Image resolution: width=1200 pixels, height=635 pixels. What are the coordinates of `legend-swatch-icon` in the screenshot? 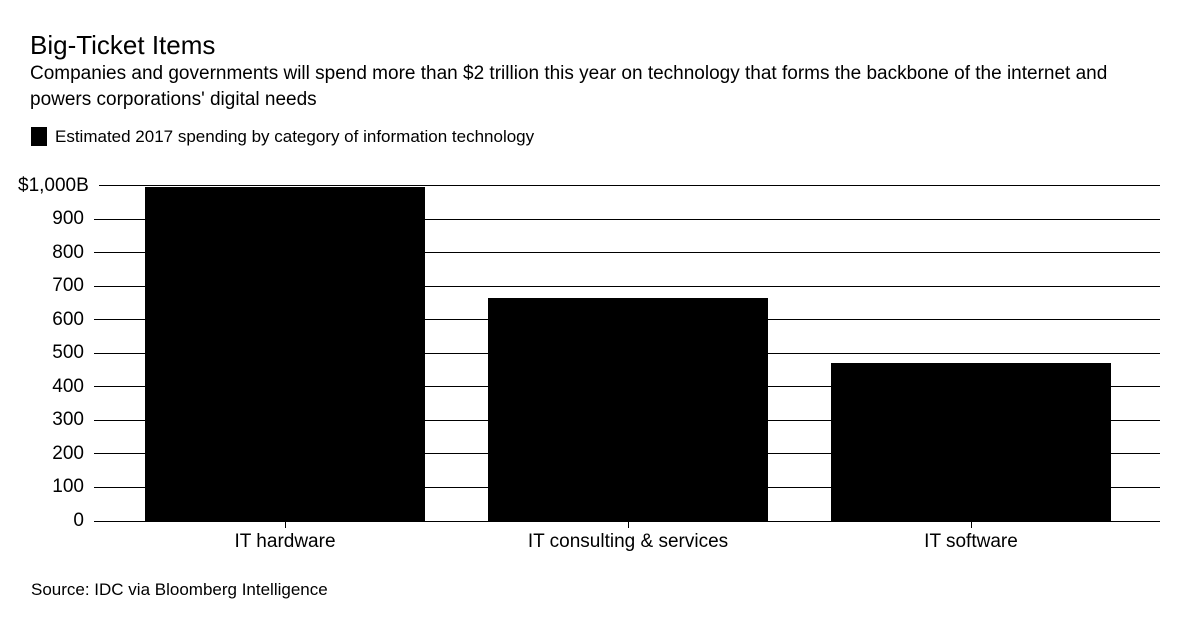 It's located at (39, 136).